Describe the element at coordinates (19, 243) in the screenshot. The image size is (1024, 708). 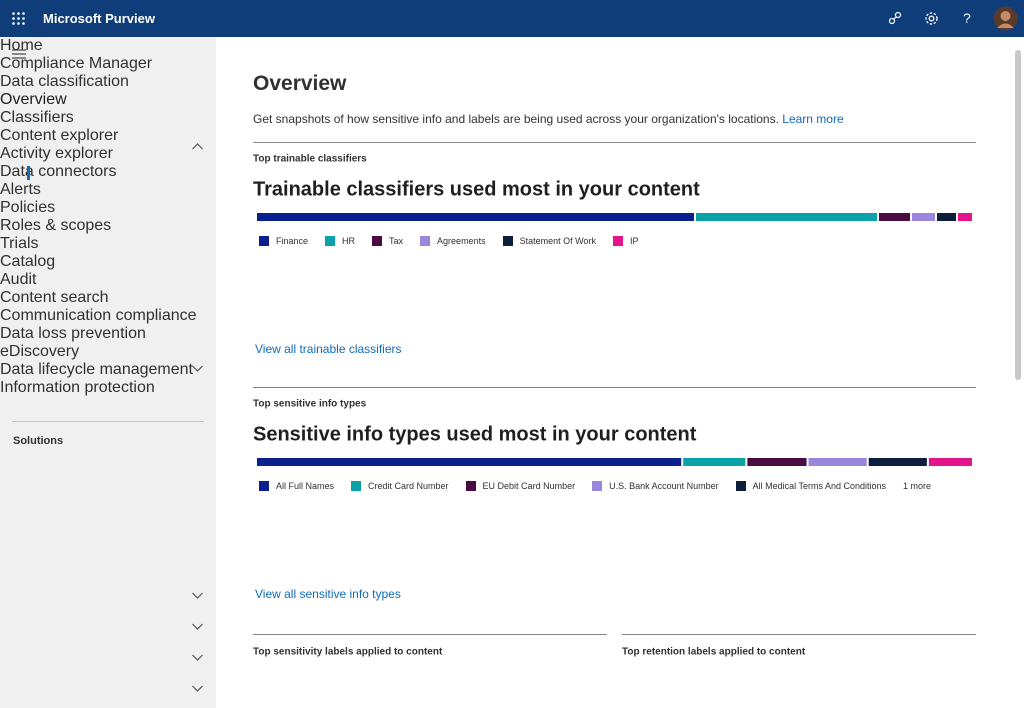
I see `nav-item: Trials` at that location.